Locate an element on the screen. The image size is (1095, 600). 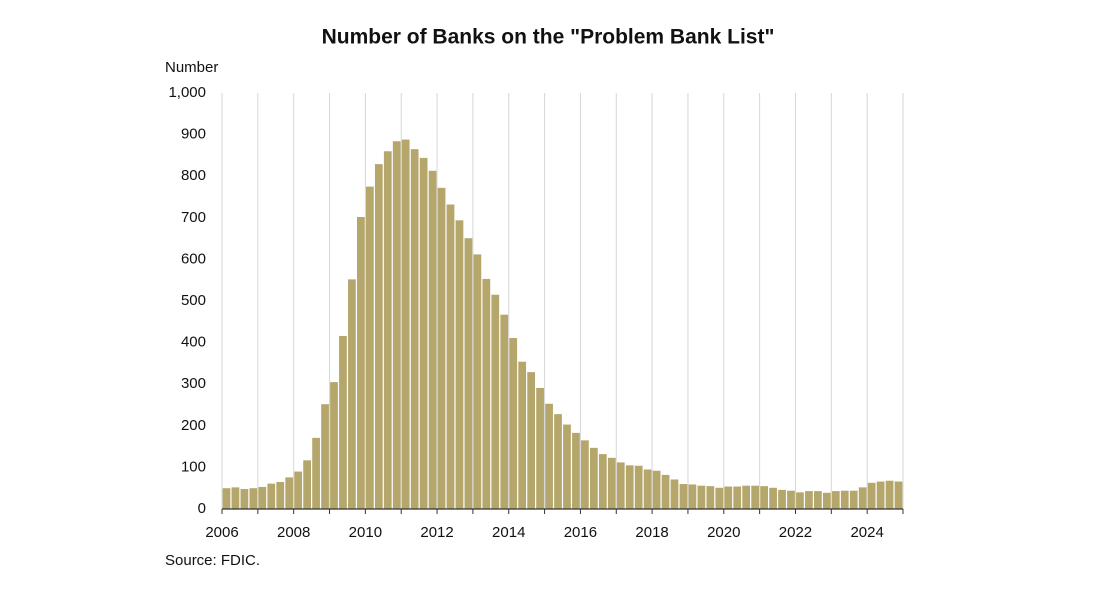
y-tick-label: 800 is located at coordinates (193, 175).